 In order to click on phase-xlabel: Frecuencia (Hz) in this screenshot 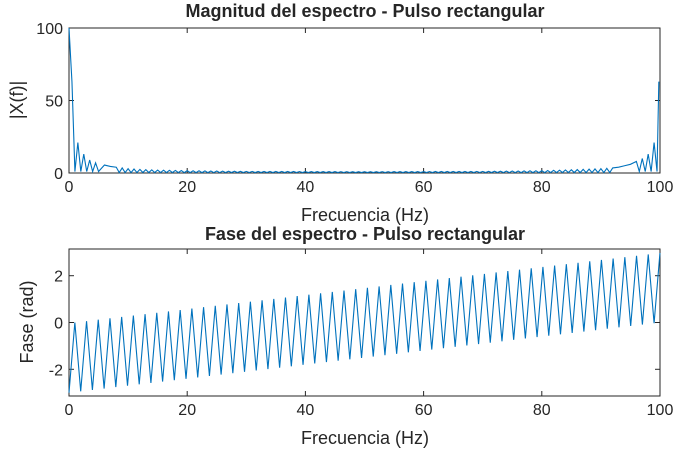, I will do `click(365, 438)`.